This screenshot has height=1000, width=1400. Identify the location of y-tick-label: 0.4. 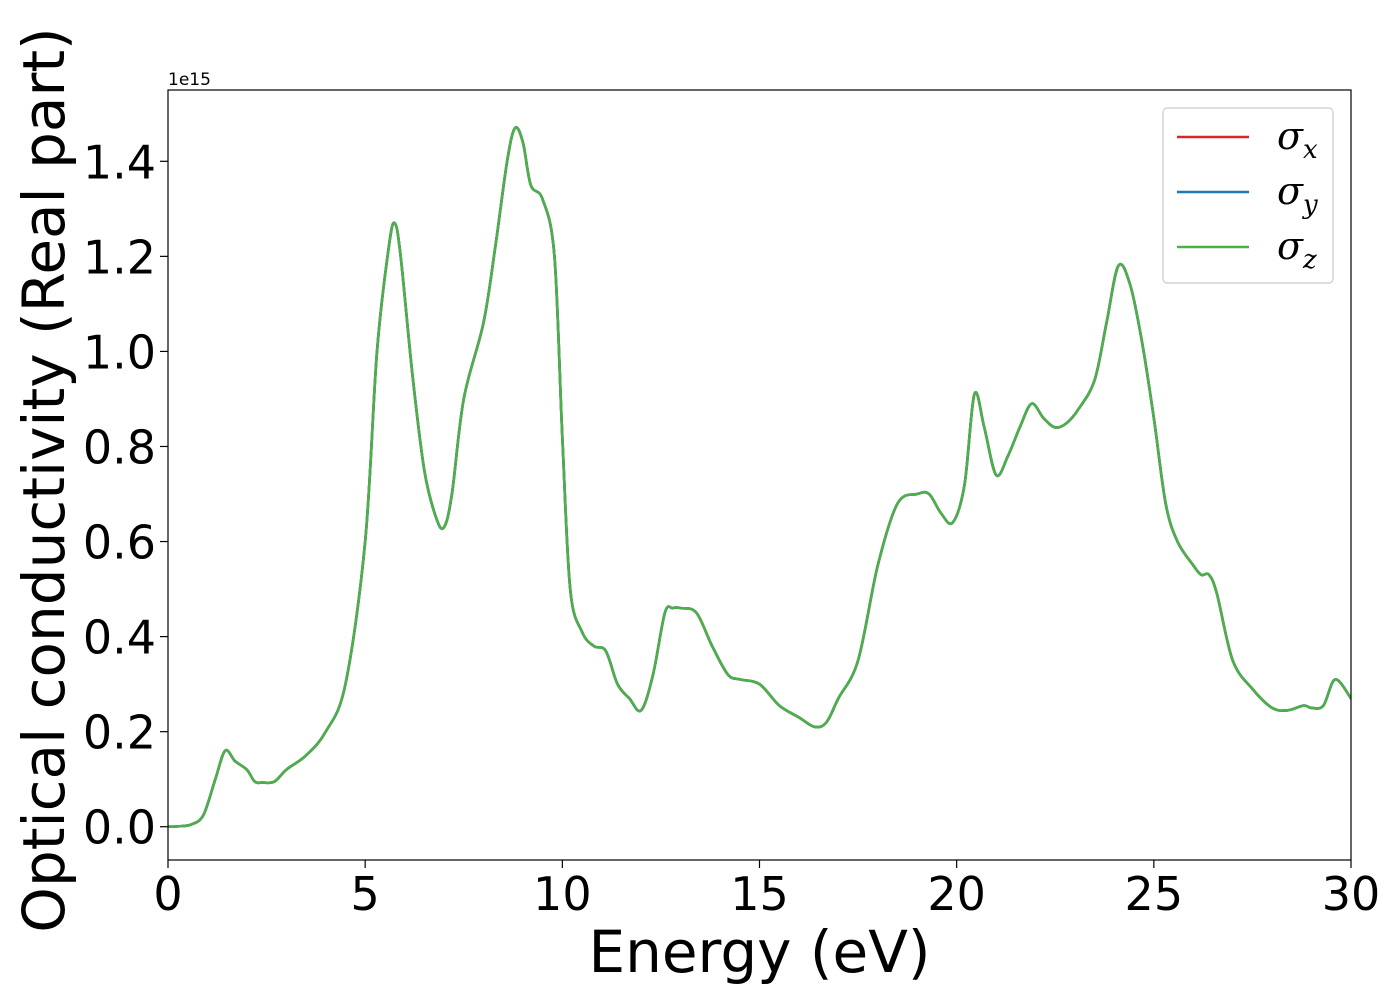
(119, 638).